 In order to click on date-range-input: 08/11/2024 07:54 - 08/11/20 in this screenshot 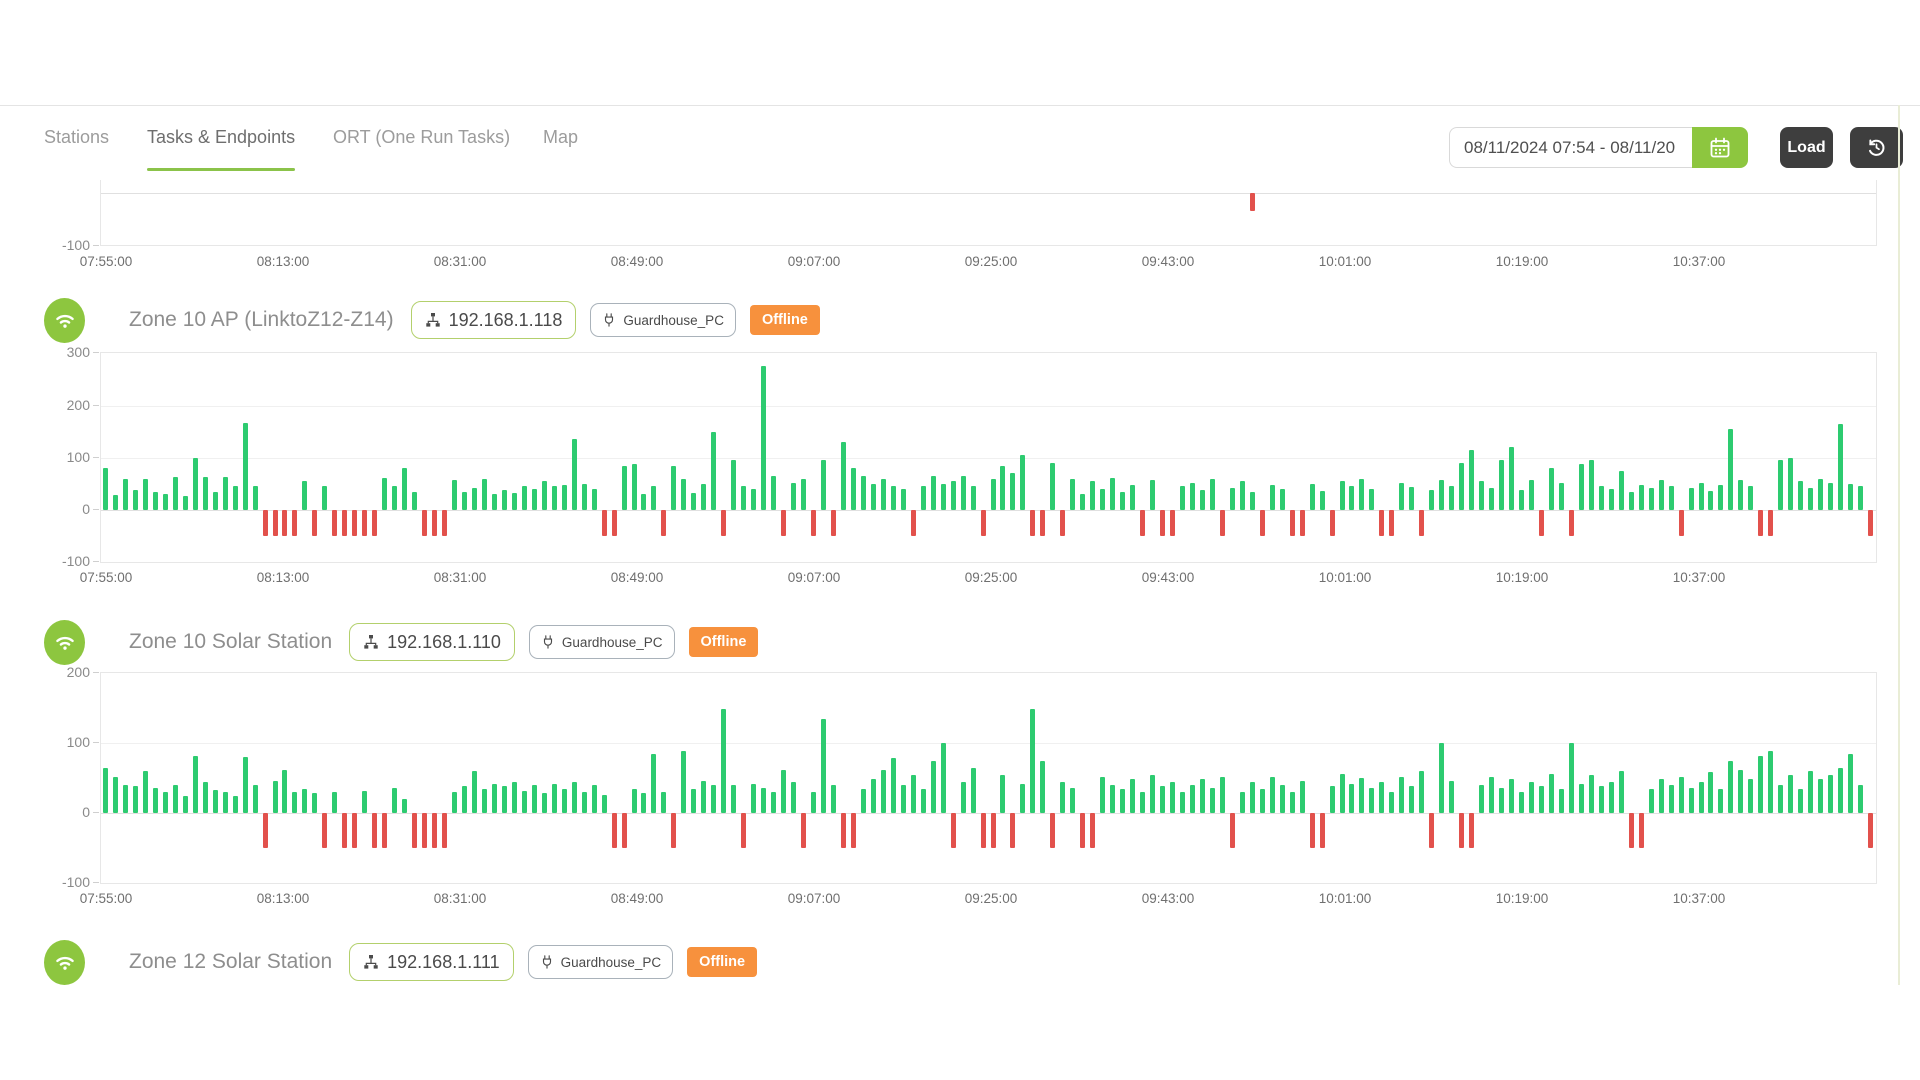, I will do `click(1570, 147)`.